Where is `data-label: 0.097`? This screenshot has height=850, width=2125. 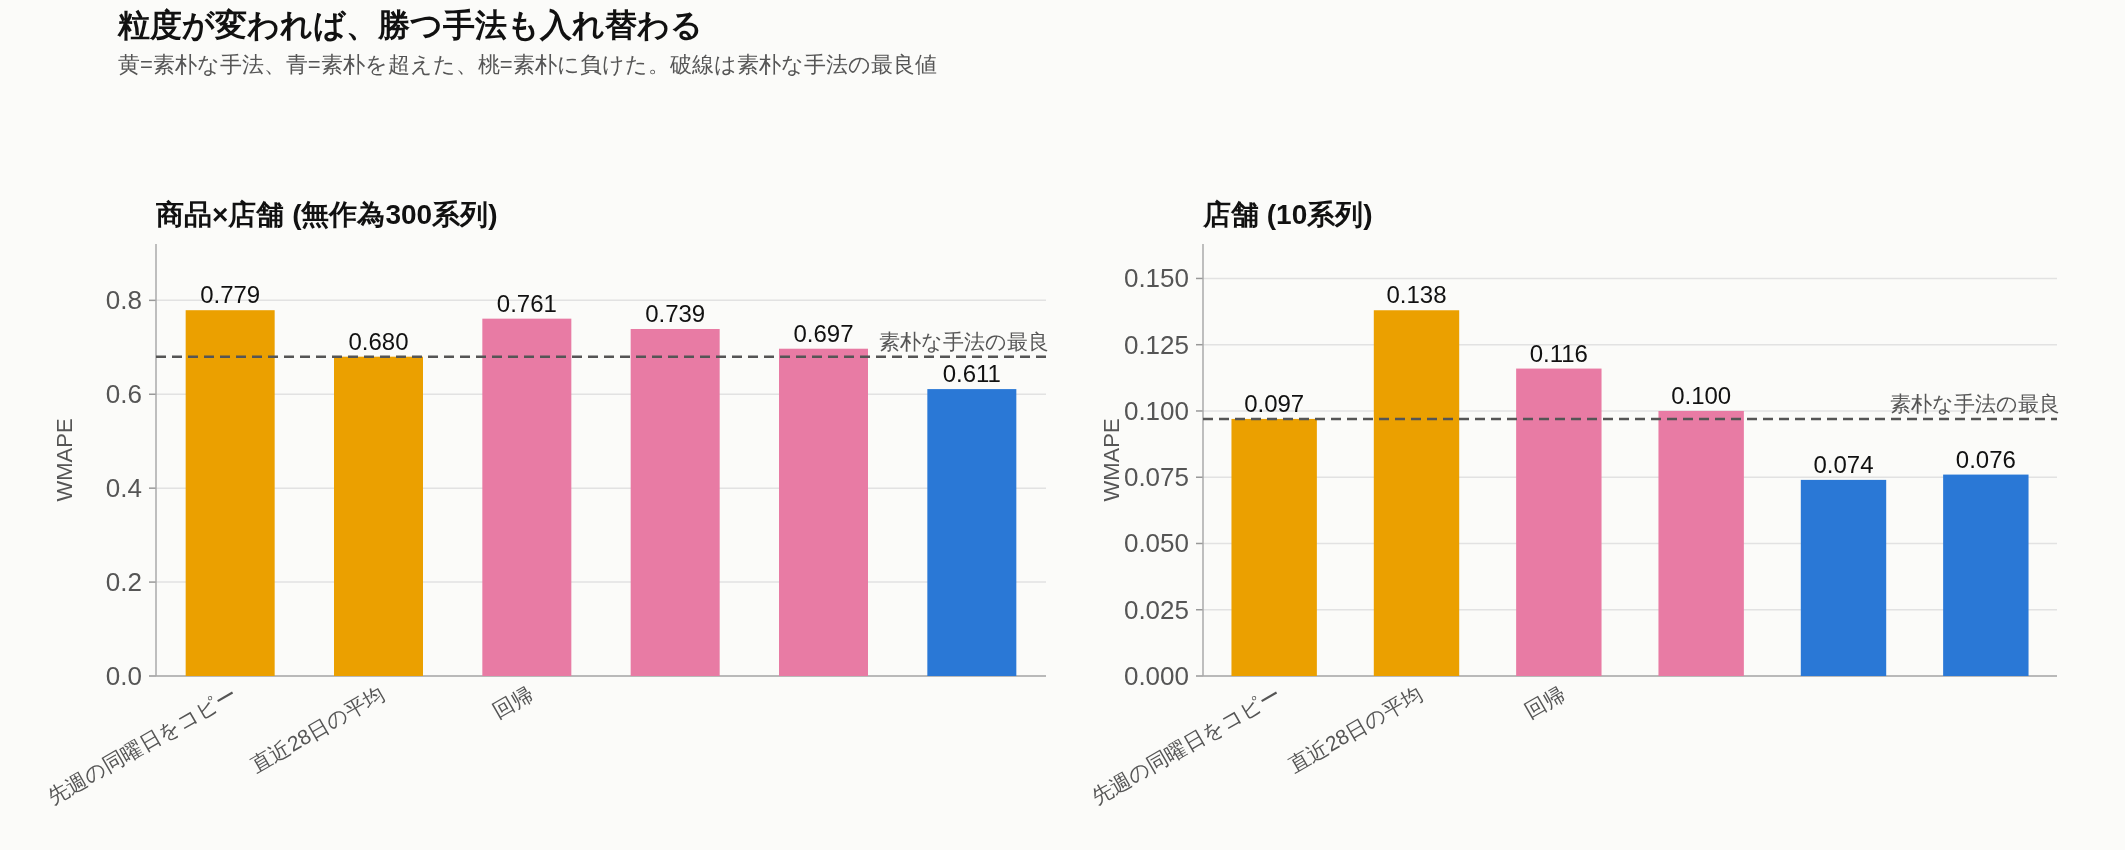 data-label: 0.097 is located at coordinates (1274, 403).